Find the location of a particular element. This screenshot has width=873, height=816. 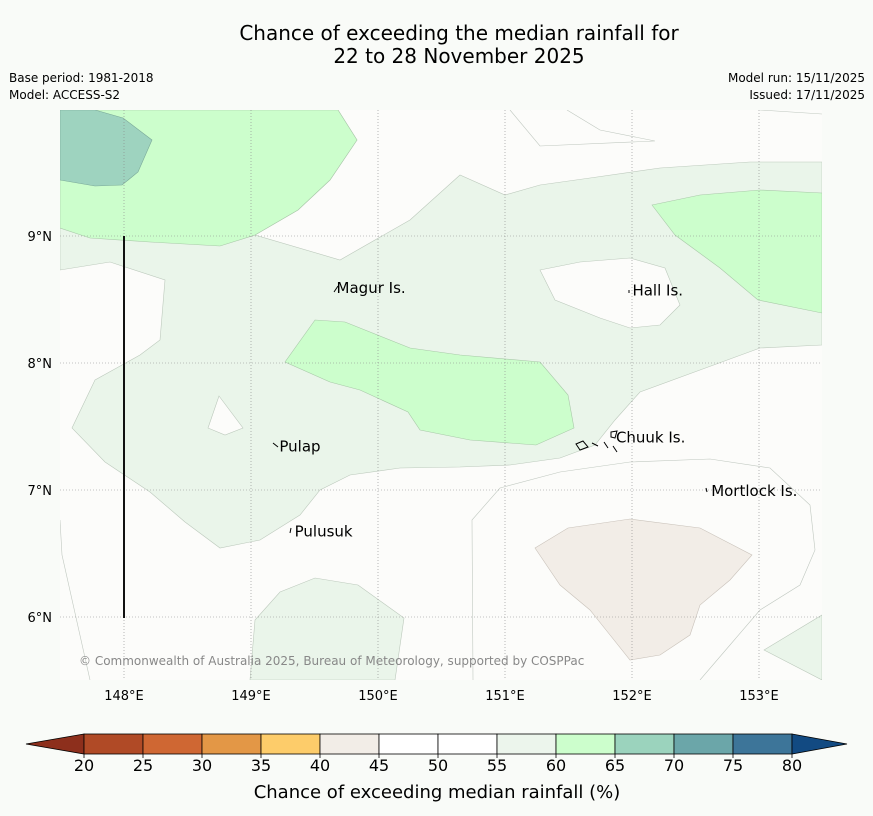

region-60-65-right is located at coordinates (736, 251).